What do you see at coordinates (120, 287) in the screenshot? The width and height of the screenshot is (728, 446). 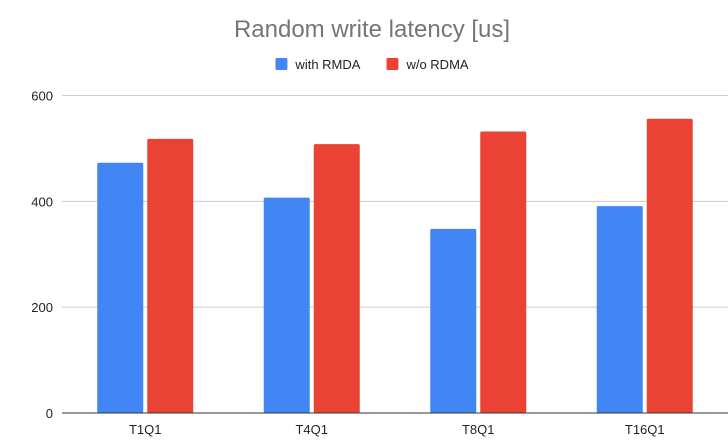 I see `bar-T1Q1-with-rmda` at bounding box center [120, 287].